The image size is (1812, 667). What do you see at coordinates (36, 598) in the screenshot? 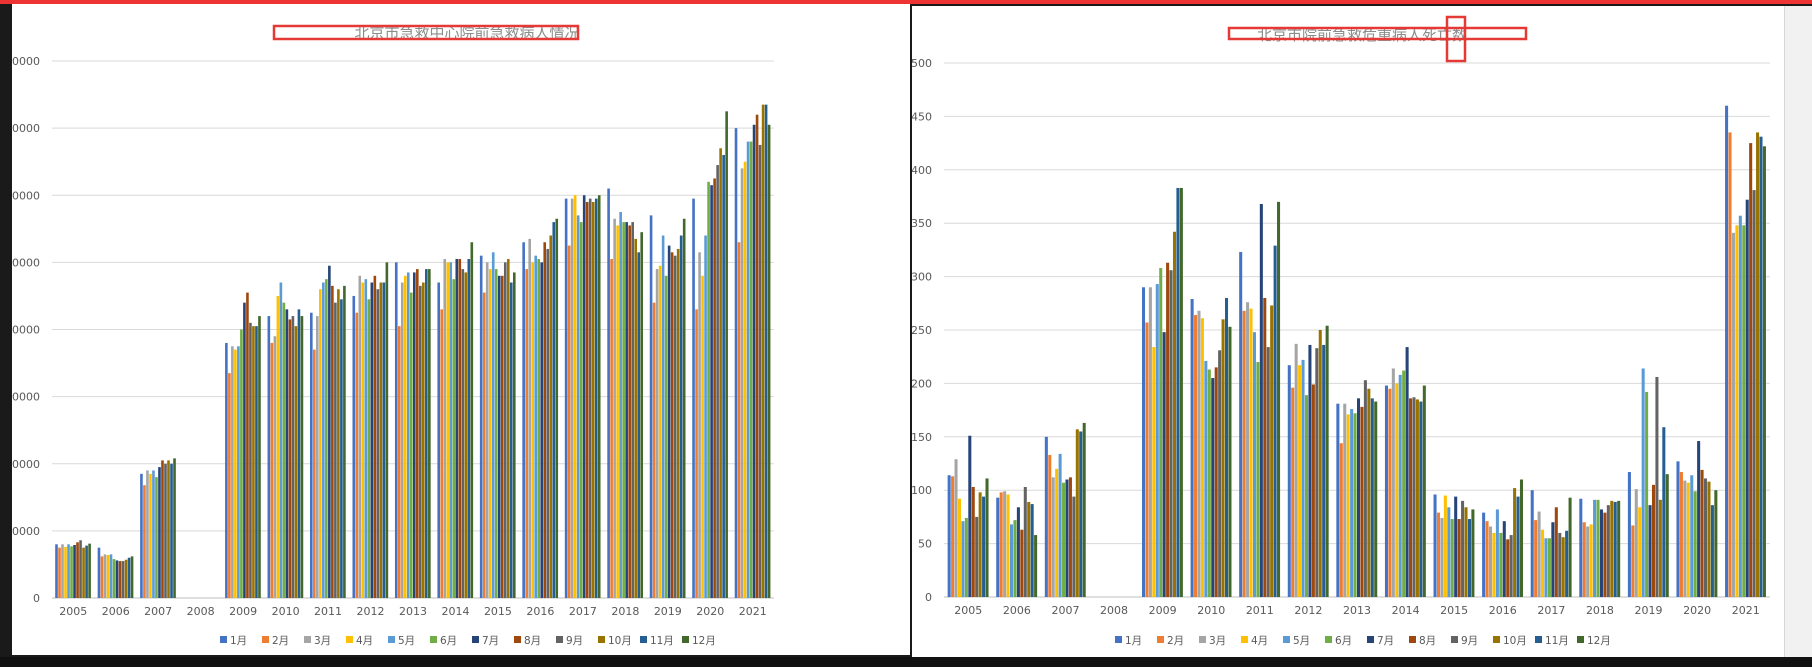
I see `y-tick-label: 0` at bounding box center [36, 598].